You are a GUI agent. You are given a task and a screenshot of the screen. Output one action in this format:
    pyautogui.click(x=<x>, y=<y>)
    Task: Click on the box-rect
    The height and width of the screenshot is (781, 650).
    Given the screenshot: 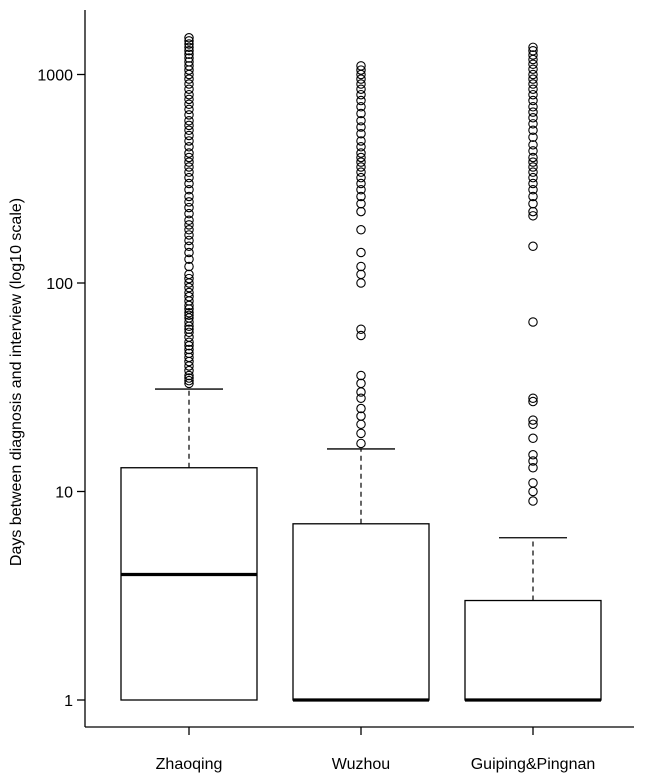 What is the action you would take?
    pyautogui.click(x=361, y=612)
    